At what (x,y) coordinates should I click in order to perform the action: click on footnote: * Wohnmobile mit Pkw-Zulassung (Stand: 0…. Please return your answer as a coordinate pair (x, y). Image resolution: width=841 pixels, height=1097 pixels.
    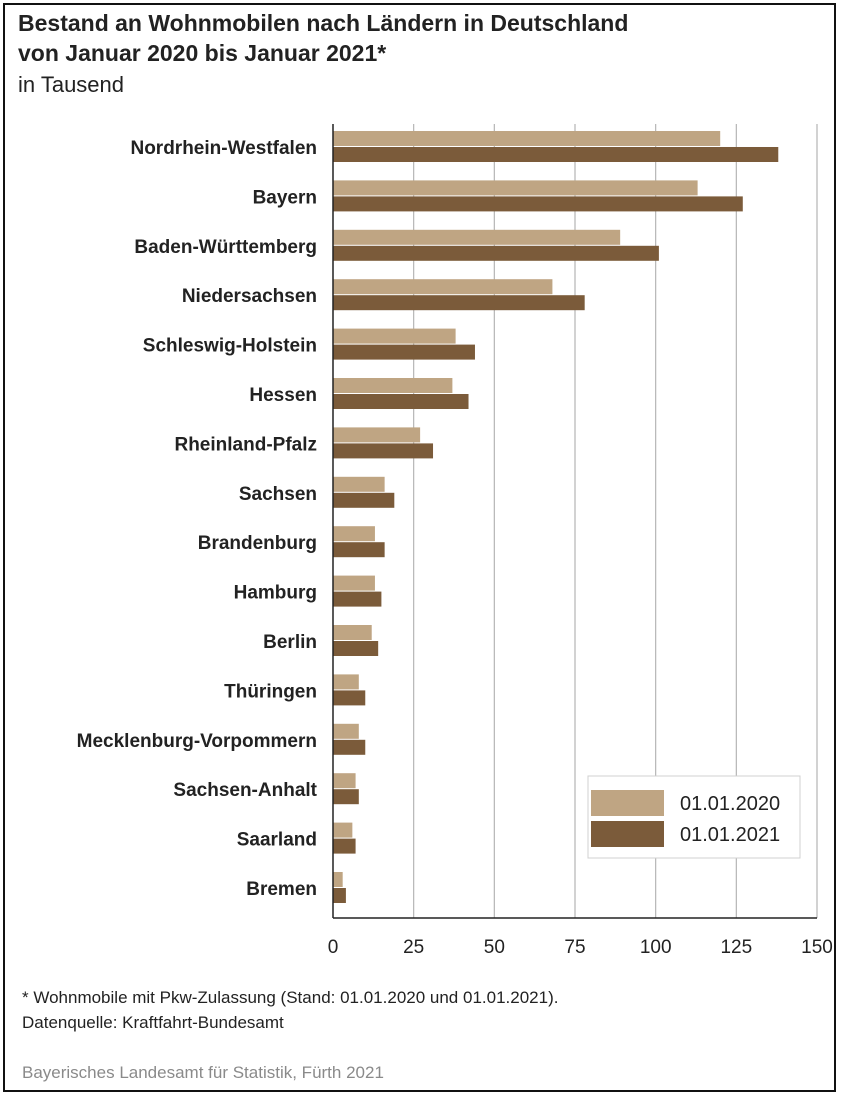
    Looking at the image, I should click on (290, 997).